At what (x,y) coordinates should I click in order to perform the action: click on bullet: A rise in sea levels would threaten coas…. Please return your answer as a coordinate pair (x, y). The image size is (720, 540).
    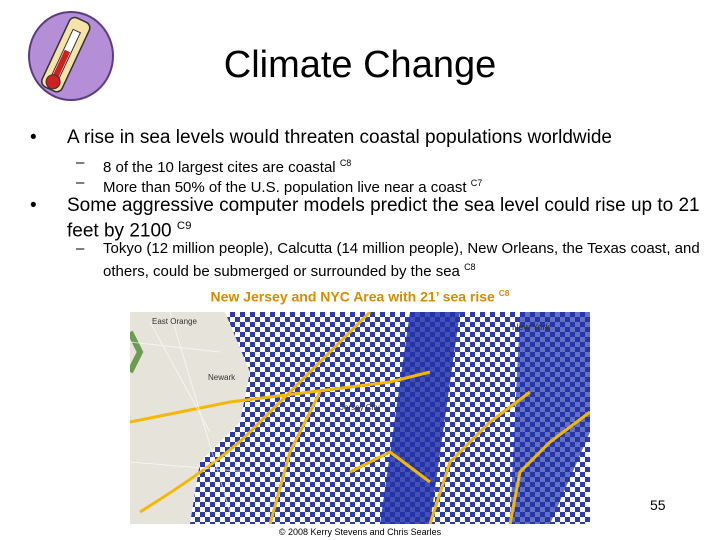
    Looking at the image, I should click on (339, 137).